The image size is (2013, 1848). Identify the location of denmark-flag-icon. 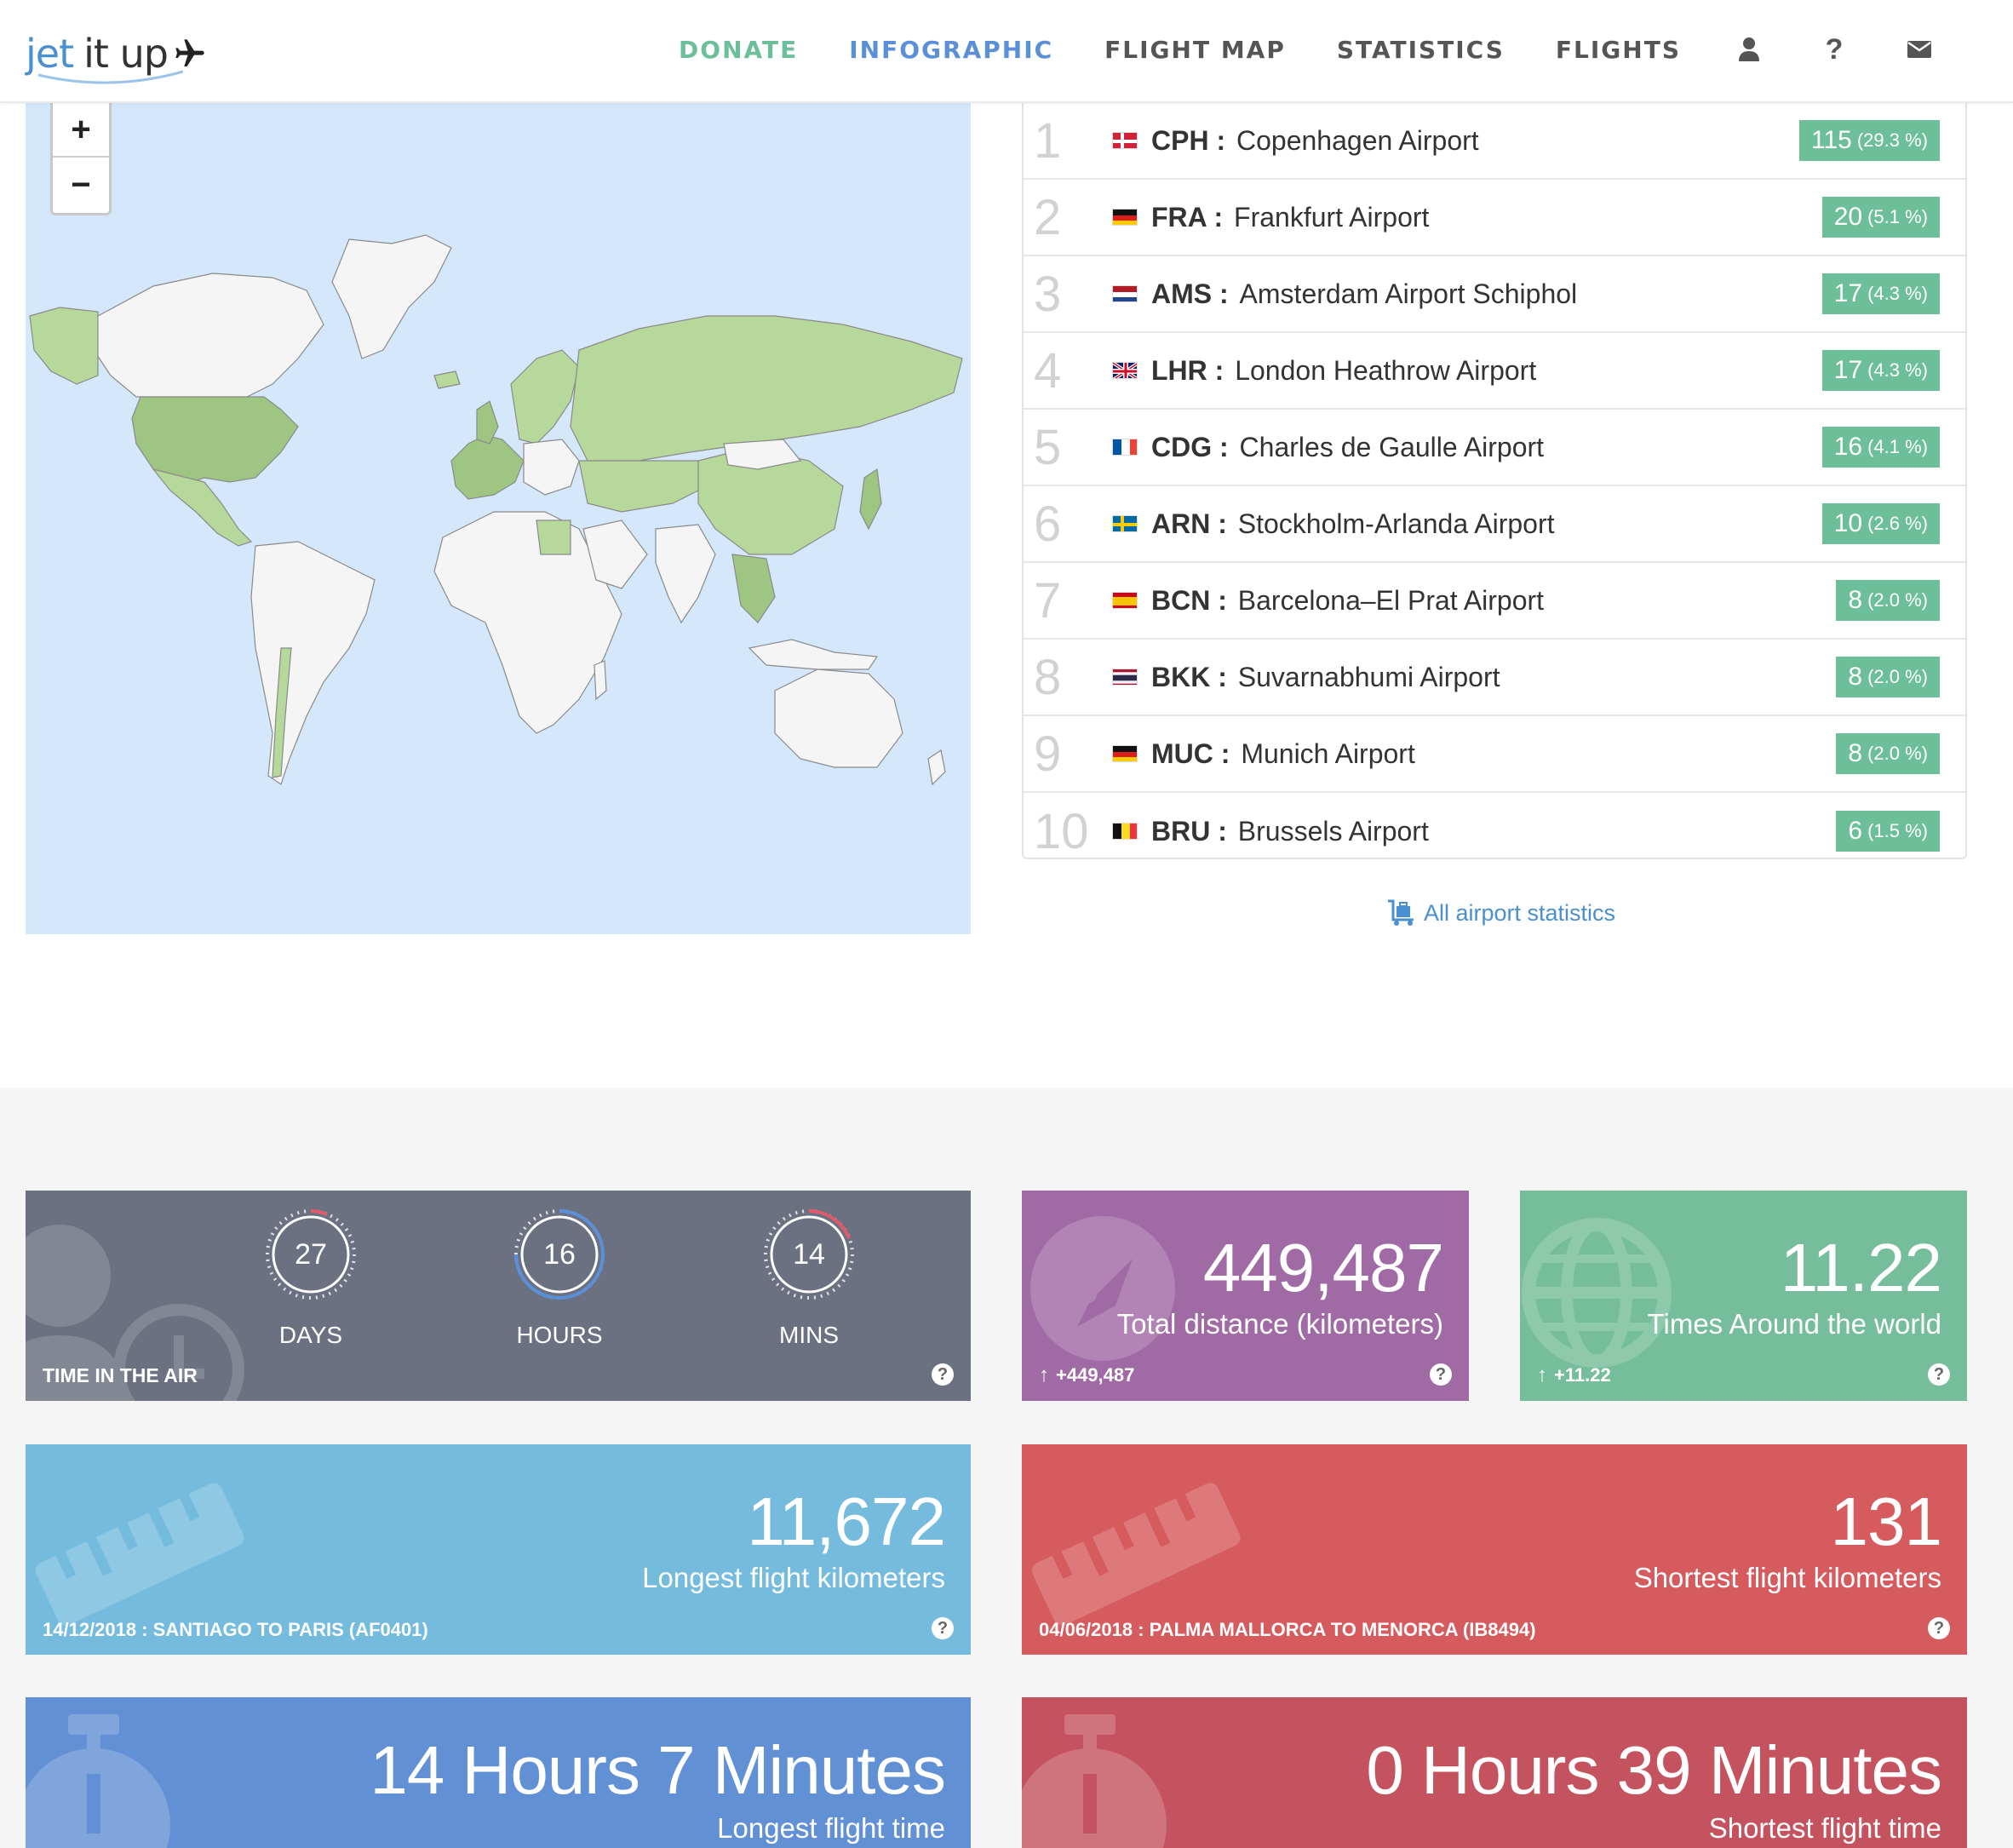
(1125, 140).